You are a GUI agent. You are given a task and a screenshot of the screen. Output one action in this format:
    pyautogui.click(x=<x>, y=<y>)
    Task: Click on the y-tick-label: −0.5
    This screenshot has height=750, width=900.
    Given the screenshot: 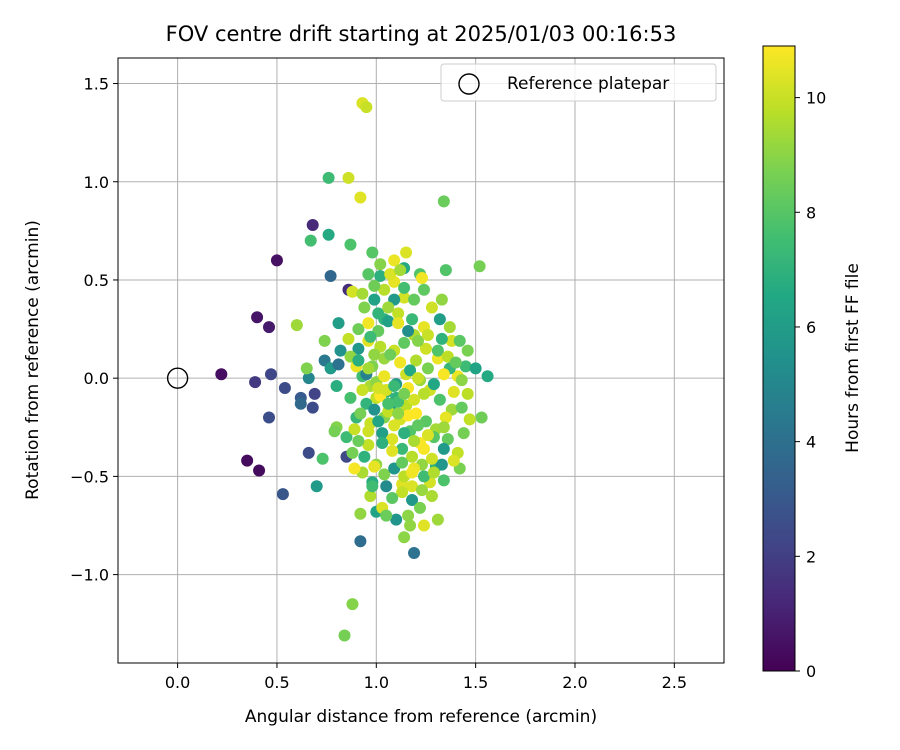 What is the action you would take?
    pyautogui.click(x=89, y=476)
    